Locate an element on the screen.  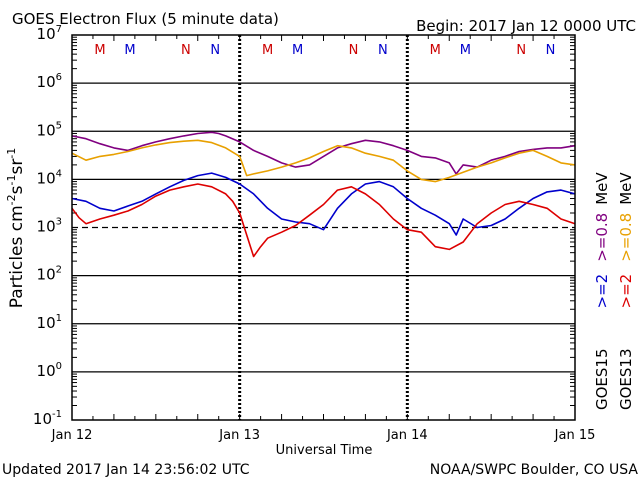
marker-n-7: N is located at coordinates (383, 50).